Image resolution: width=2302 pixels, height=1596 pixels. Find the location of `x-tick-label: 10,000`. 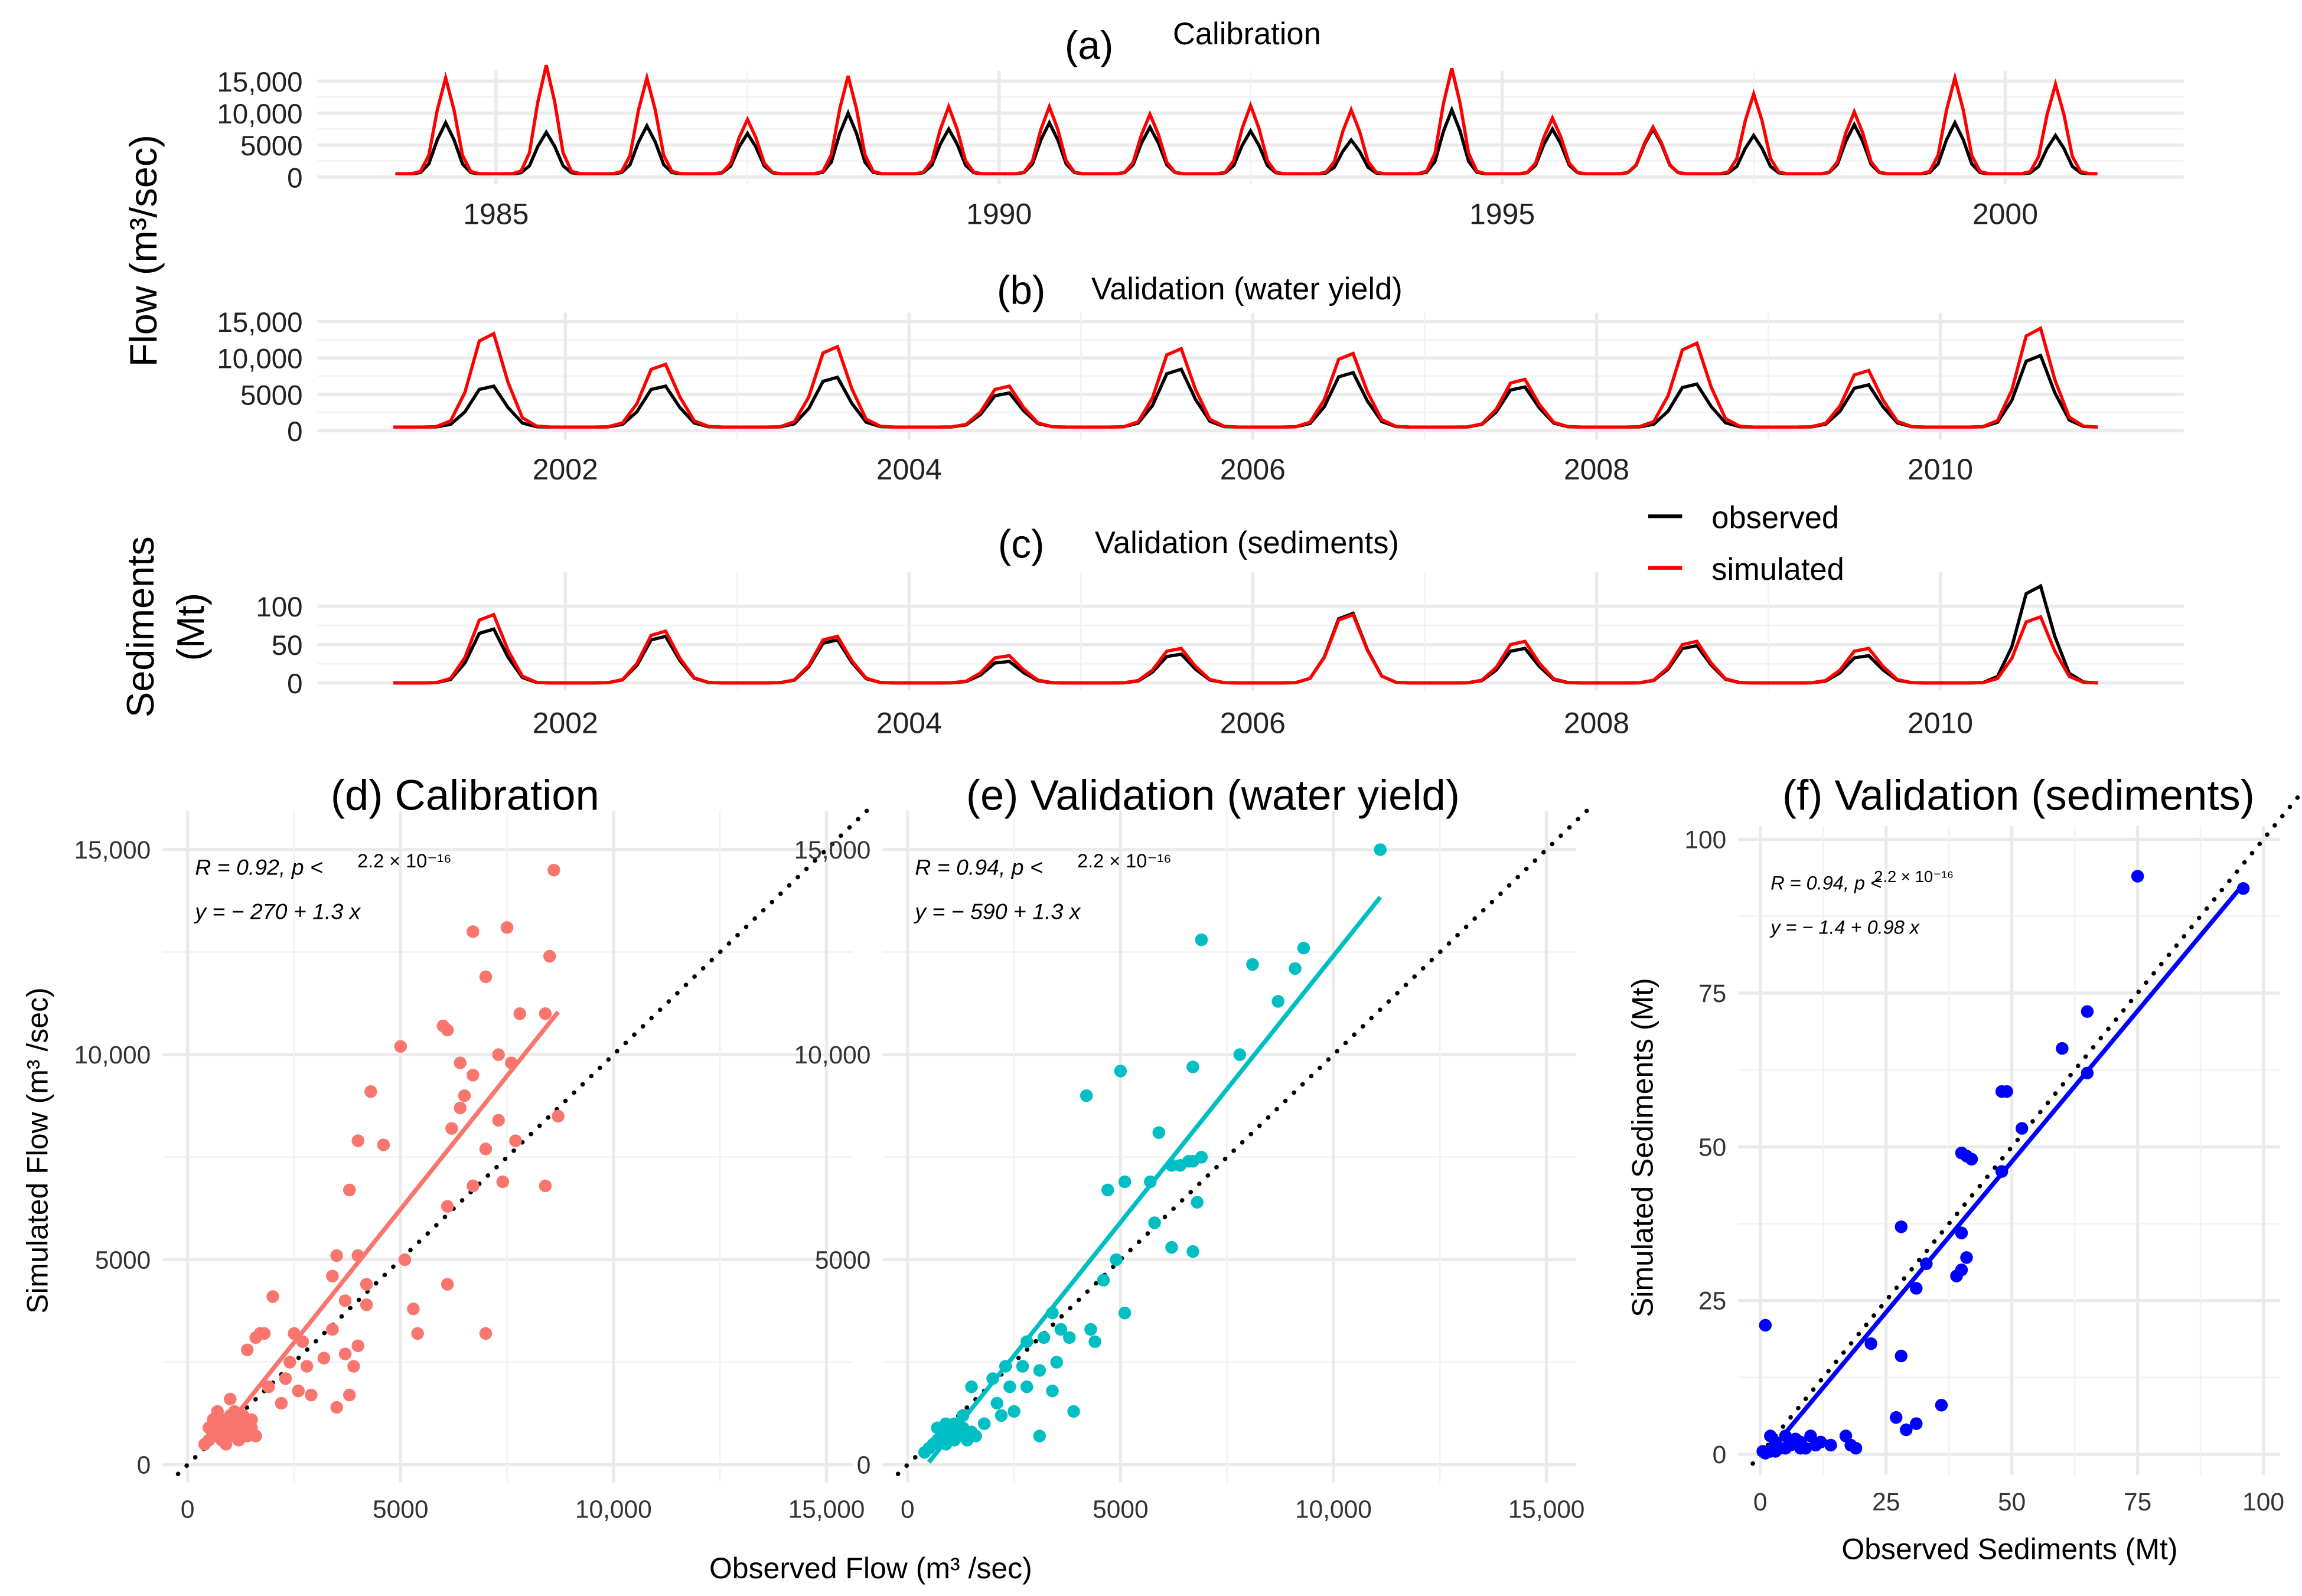

x-tick-label: 10,000 is located at coordinates (1333, 1509).